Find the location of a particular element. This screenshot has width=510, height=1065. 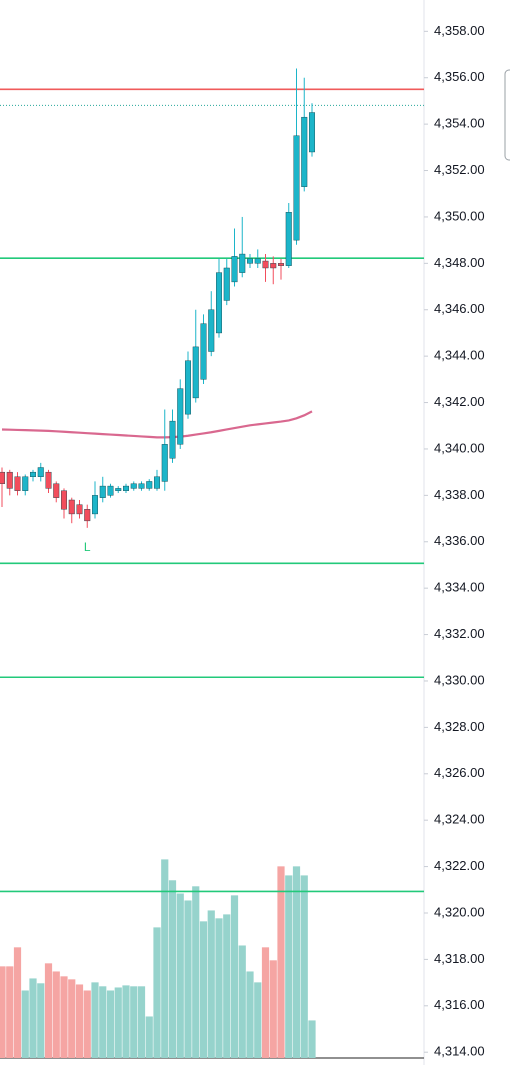

y-tick-label: 4,334.00 is located at coordinates (459, 587).